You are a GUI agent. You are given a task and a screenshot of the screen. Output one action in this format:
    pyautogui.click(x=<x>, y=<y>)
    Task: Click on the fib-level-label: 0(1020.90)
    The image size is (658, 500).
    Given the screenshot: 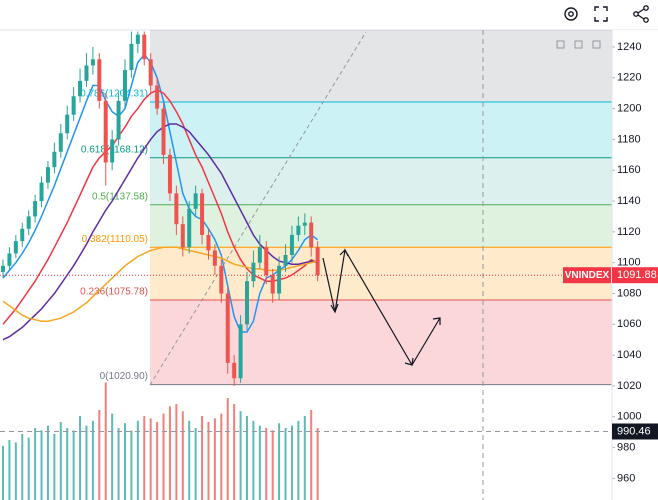 What is the action you would take?
    pyautogui.click(x=124, y=376)
    